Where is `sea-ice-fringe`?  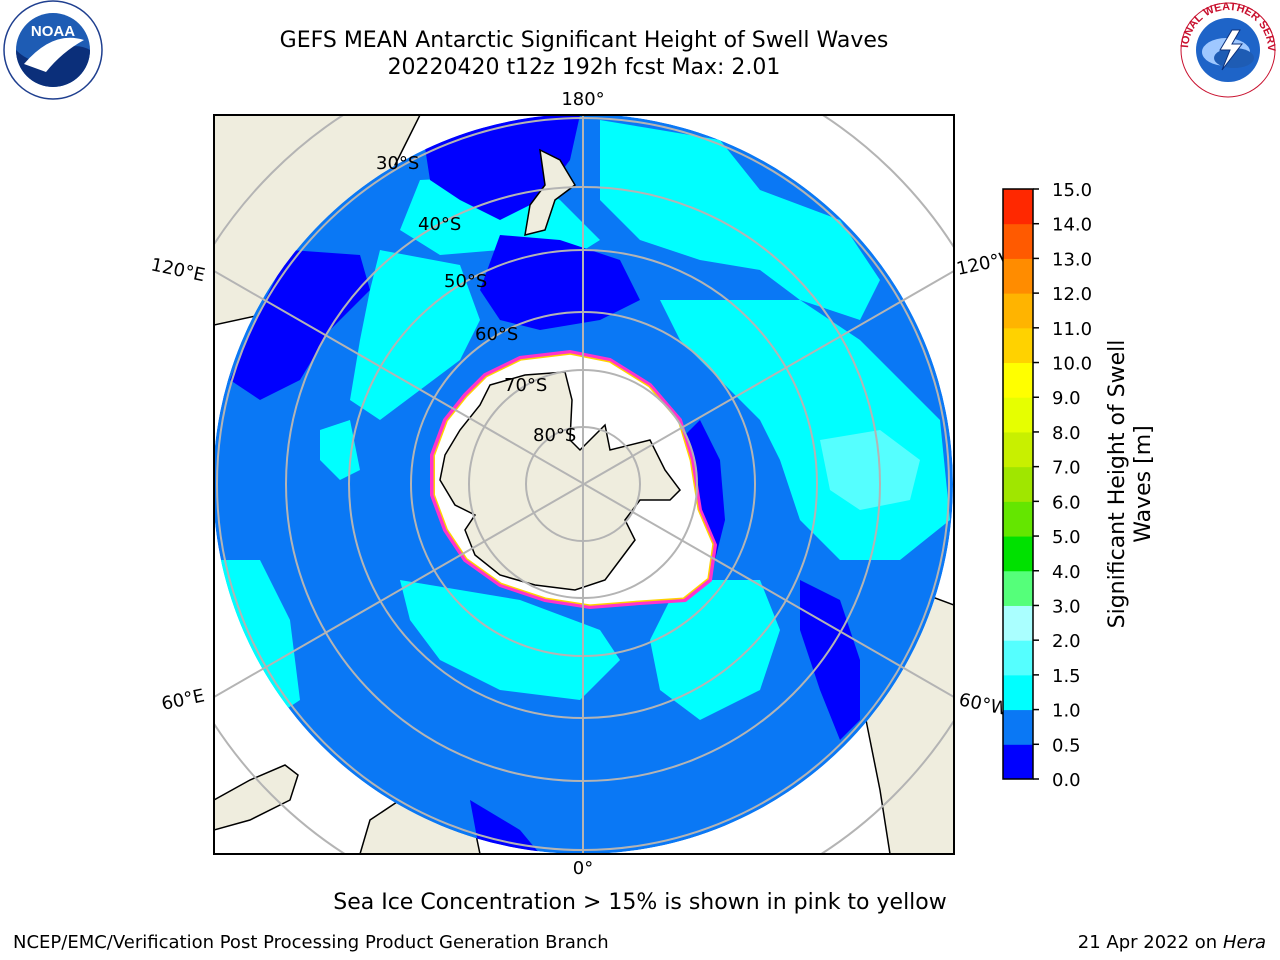 sea-ice-fringe is located at coordinates (573, 479).